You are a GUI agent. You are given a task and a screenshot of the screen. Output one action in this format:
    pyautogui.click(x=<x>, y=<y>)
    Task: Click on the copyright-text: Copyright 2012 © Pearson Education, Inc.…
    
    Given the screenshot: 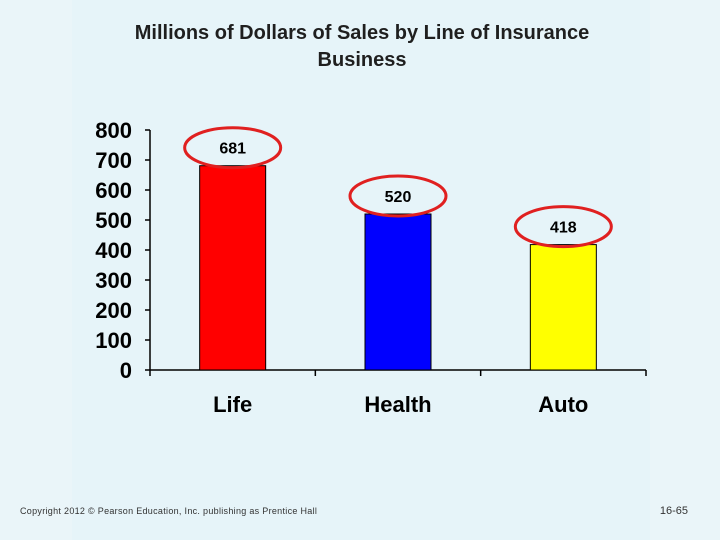 What is the action you would take?
    pyautogui.click(x=169, y=511)
    